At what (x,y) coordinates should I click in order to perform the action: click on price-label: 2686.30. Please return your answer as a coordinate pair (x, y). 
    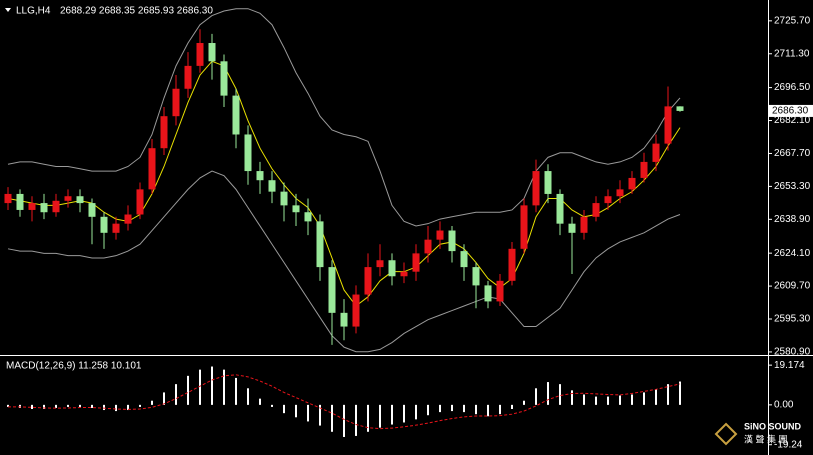
    Looking at the image, I should click on (790, 111).